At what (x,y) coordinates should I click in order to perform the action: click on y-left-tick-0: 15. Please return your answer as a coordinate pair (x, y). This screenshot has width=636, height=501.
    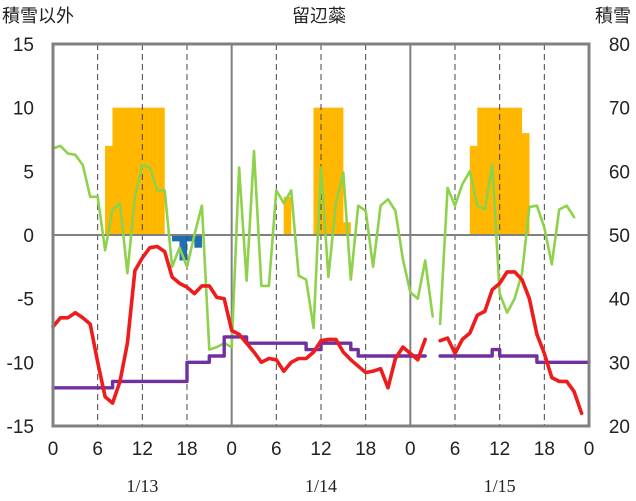
    Looking at the image, I should click on (23, 45).